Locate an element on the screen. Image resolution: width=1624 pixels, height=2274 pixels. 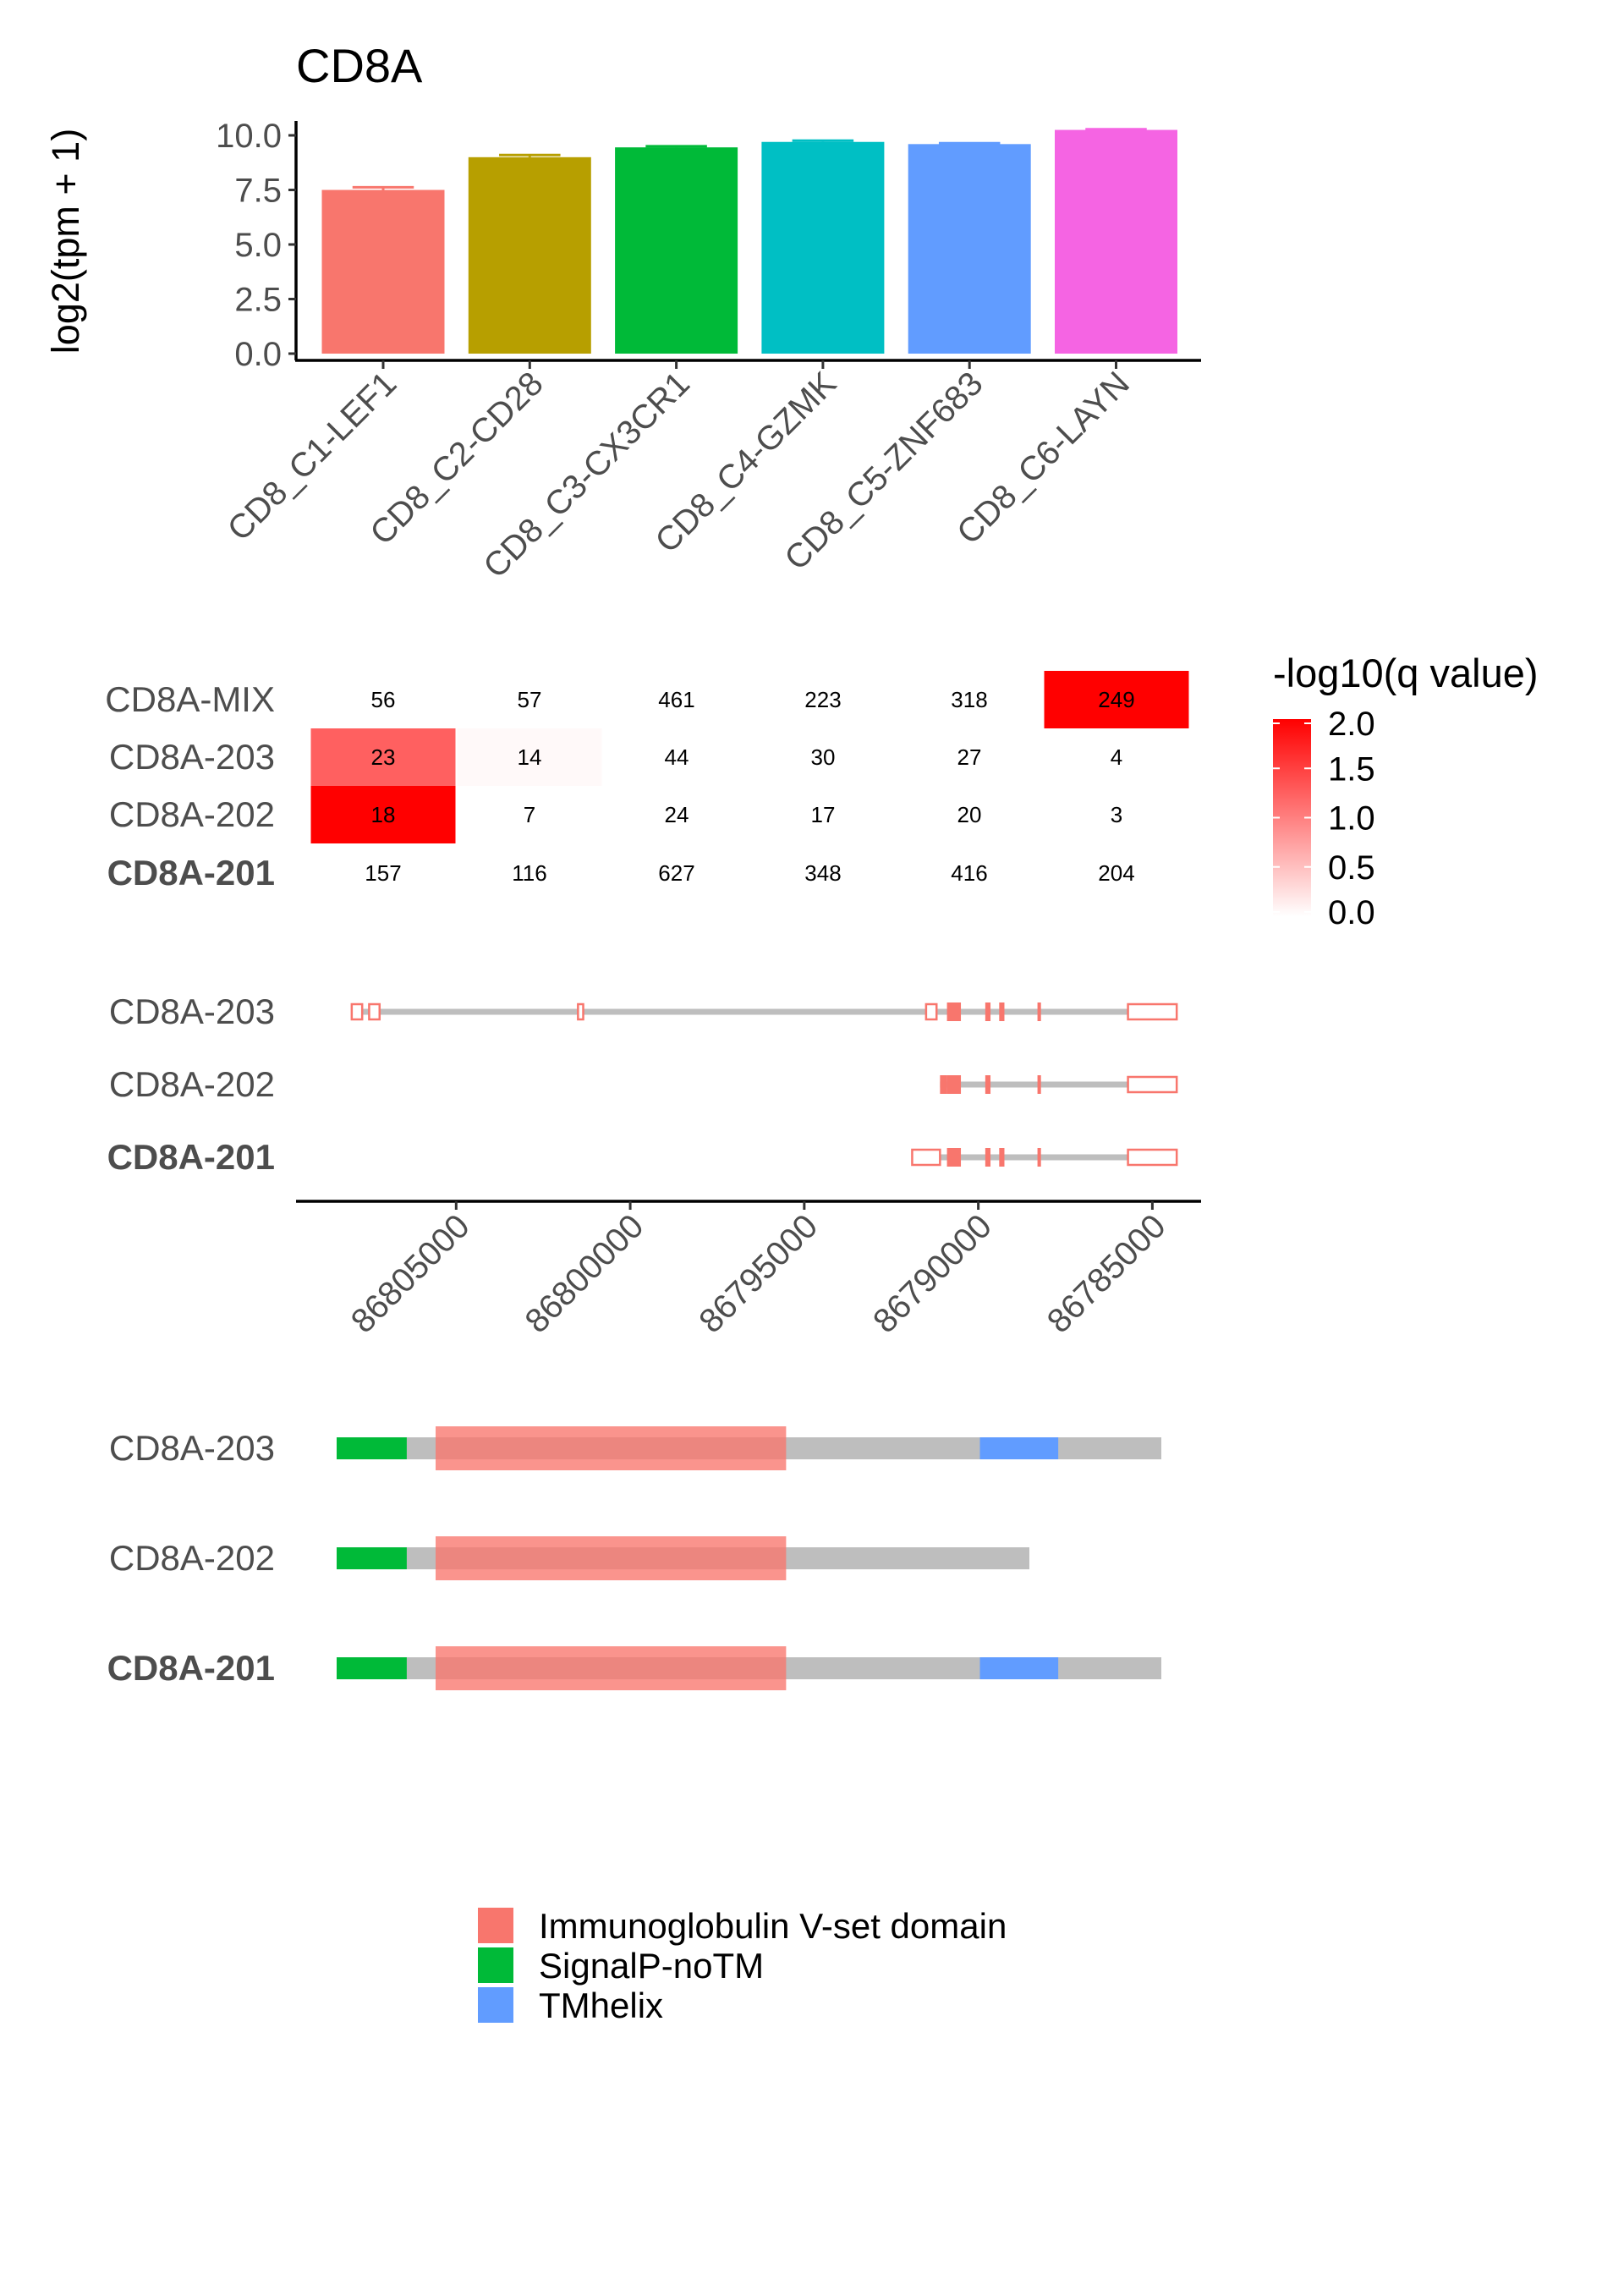
gene-row-label: CD8A-202 is located at coordinates (192, 1084).